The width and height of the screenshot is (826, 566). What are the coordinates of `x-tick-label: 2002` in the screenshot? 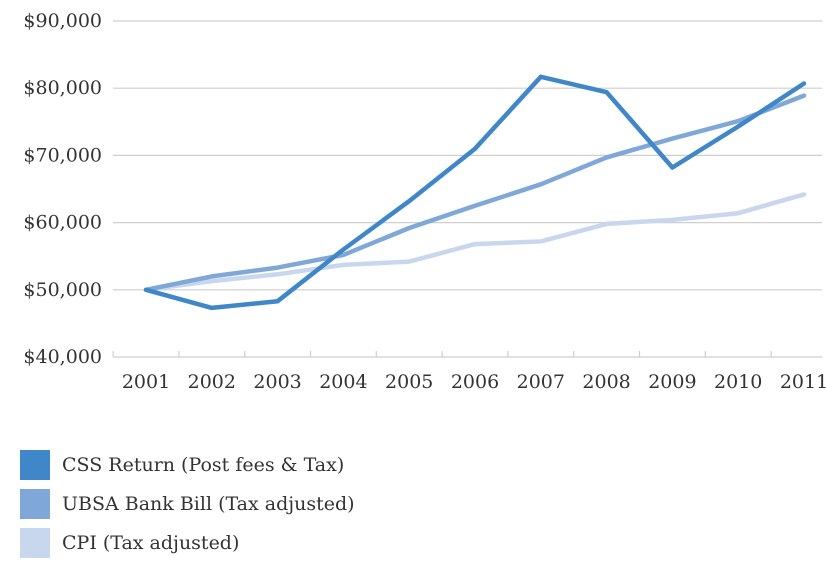 It's located at (212, 382).